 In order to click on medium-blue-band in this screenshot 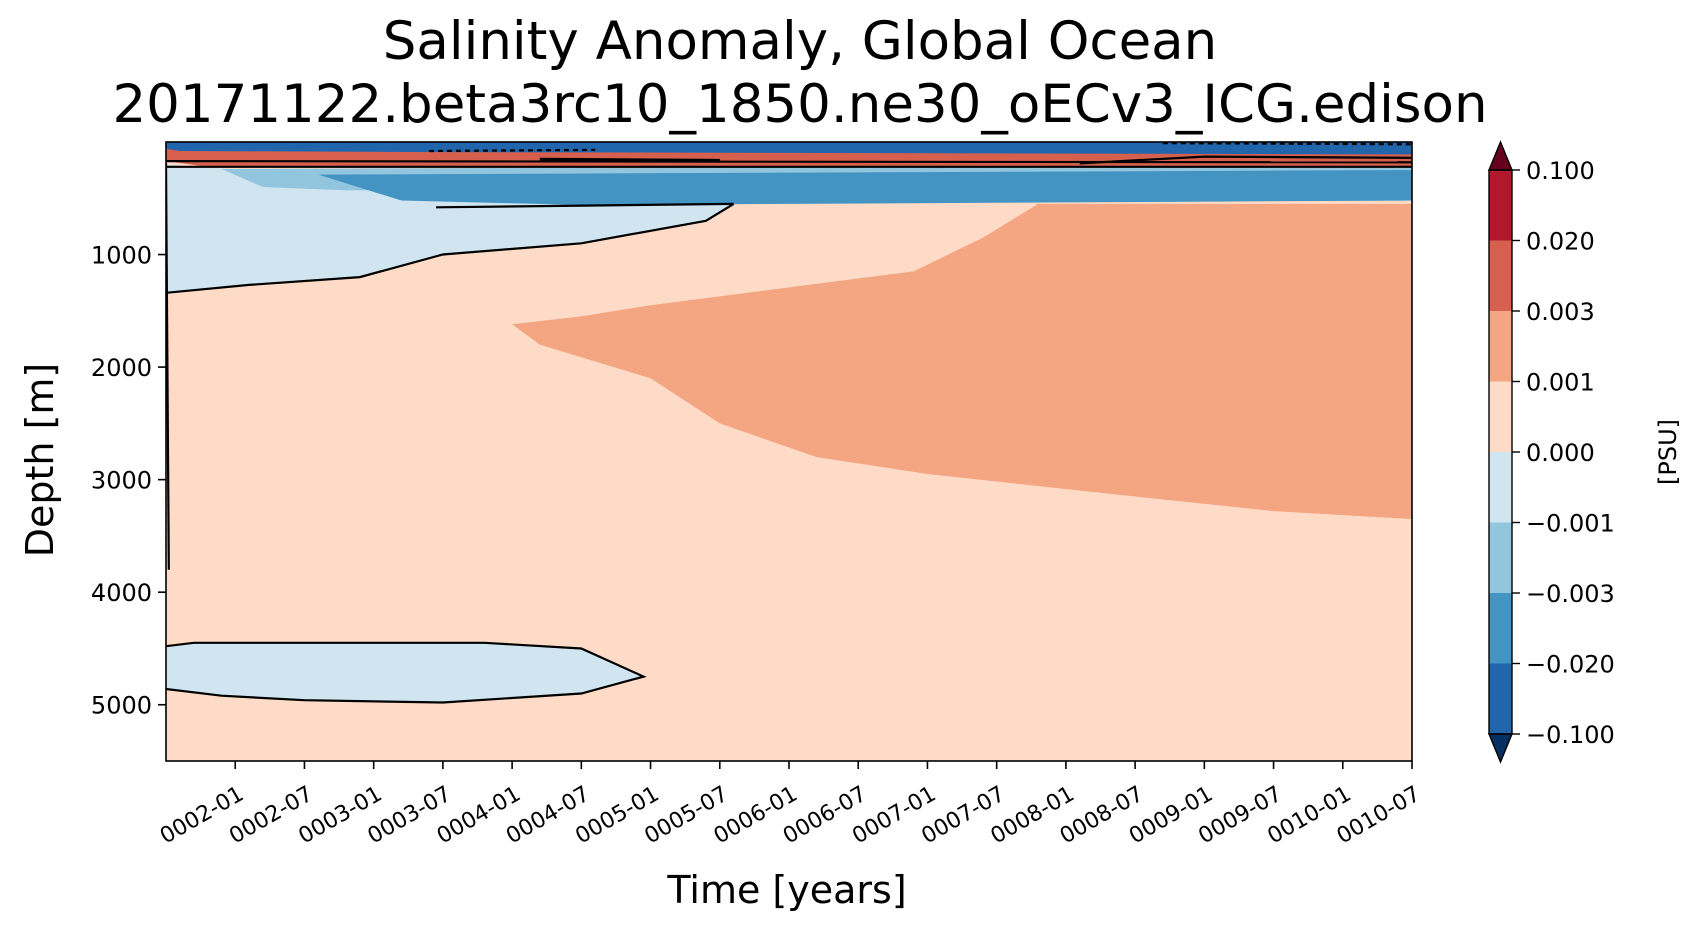, I will do `click(865, 187)`.